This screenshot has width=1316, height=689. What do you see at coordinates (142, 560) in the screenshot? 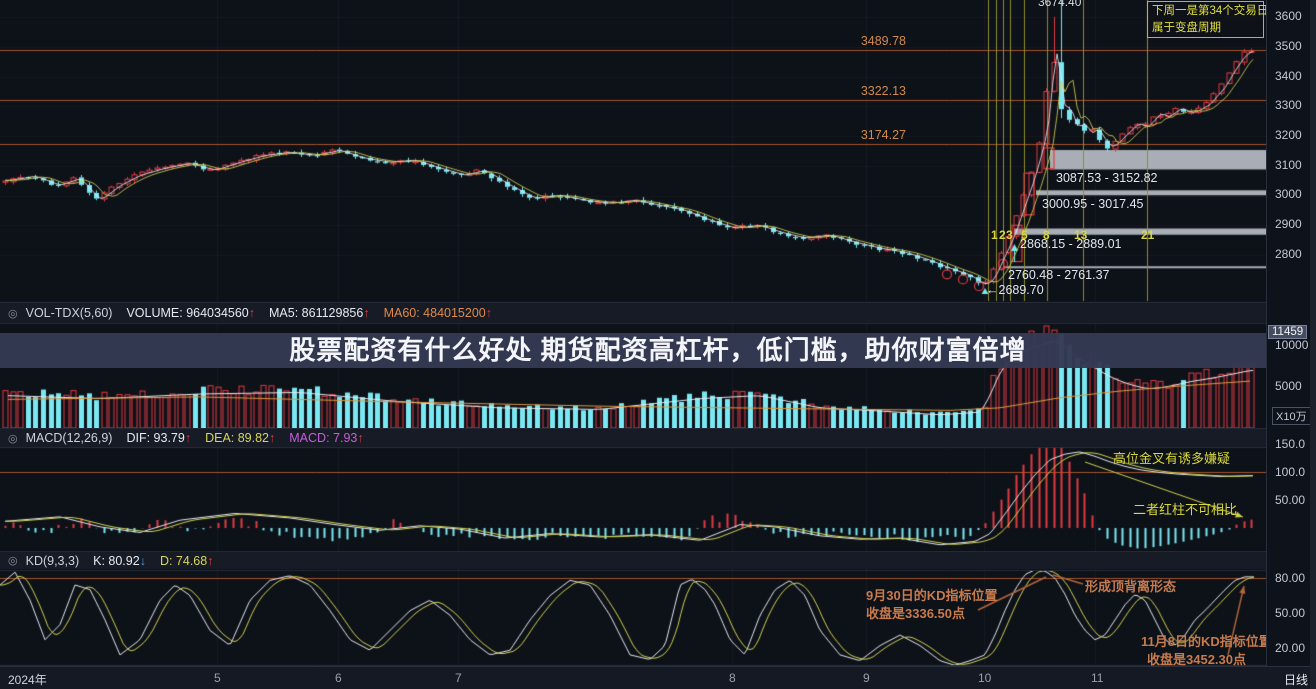
I see `k-down-arrow: ↓` at bounding box center [142, 560].